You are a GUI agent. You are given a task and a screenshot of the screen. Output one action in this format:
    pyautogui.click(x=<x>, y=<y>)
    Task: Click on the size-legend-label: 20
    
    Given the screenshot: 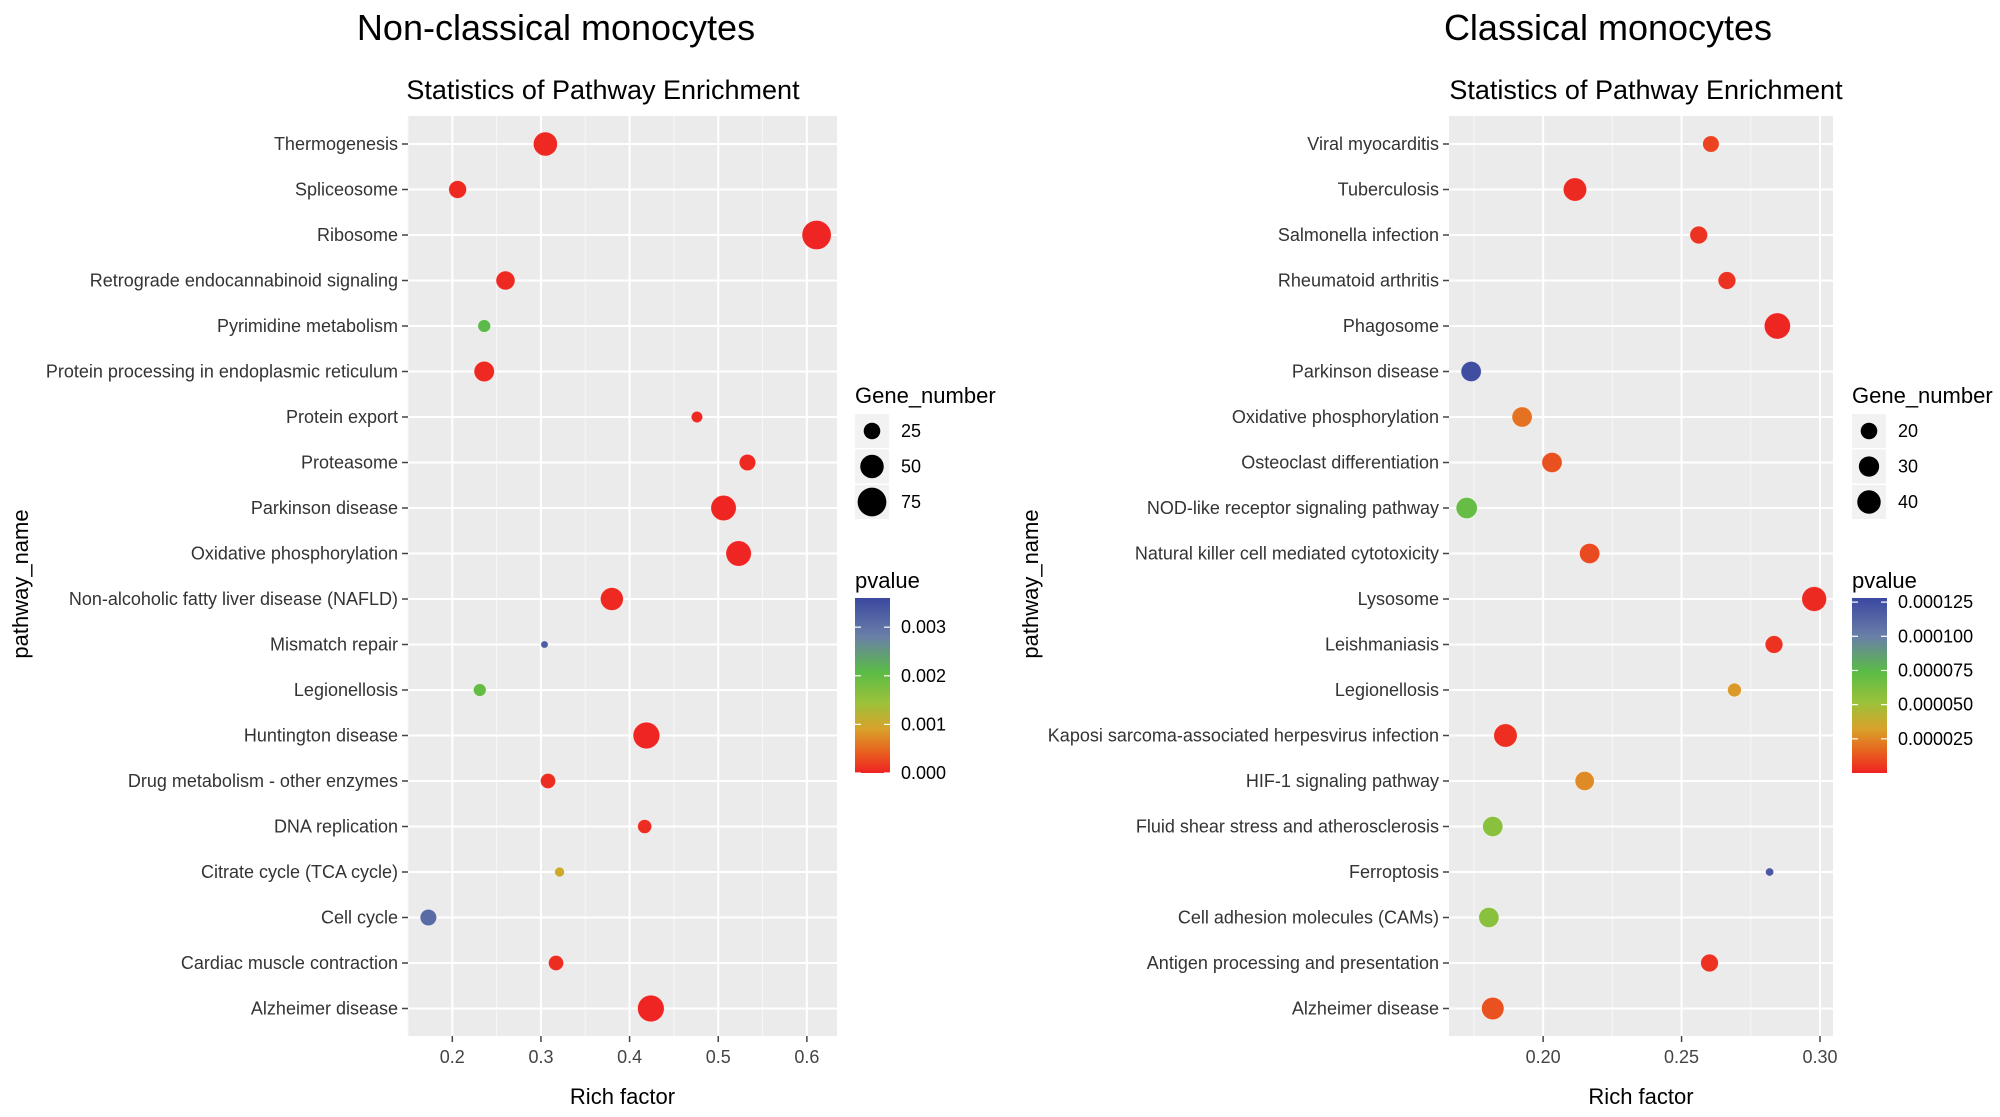 What is the action you would take?
    pyautogui.click(x=1908, y=431)
    